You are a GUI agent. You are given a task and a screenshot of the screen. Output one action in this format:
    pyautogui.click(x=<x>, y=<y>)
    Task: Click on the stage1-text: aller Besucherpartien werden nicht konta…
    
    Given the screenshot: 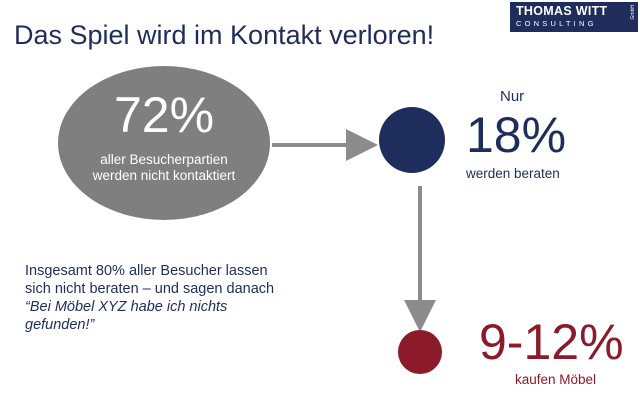 What is the action you would take?
    pyautogui.click(x=164, y=167)
    